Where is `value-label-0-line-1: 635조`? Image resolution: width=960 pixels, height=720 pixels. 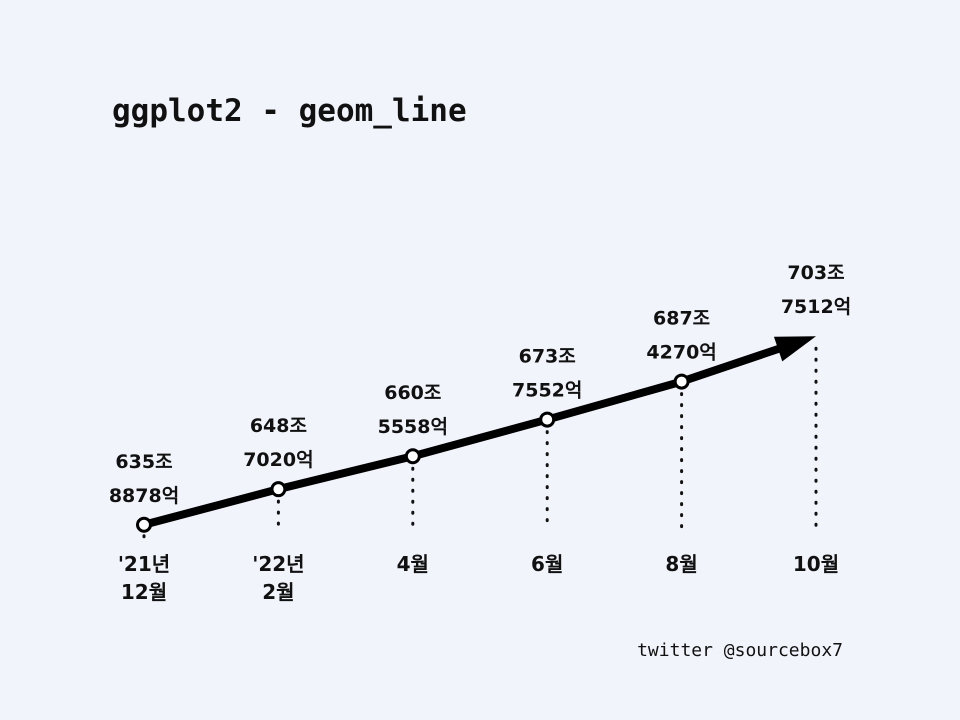
value-label-0-line-1: 635조 is located at coordinates (143, 462).